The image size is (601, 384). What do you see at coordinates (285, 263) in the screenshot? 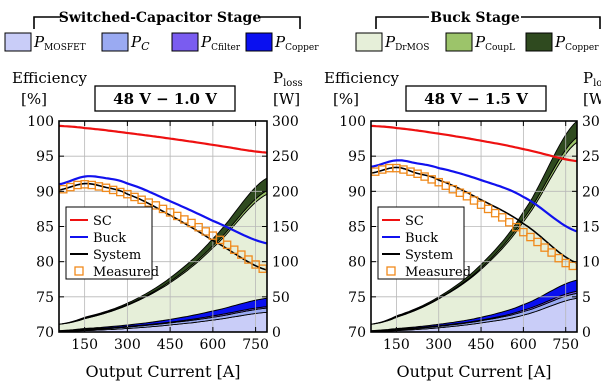
I see `y2-tick-label: 100` at bounding box center [285, 263].